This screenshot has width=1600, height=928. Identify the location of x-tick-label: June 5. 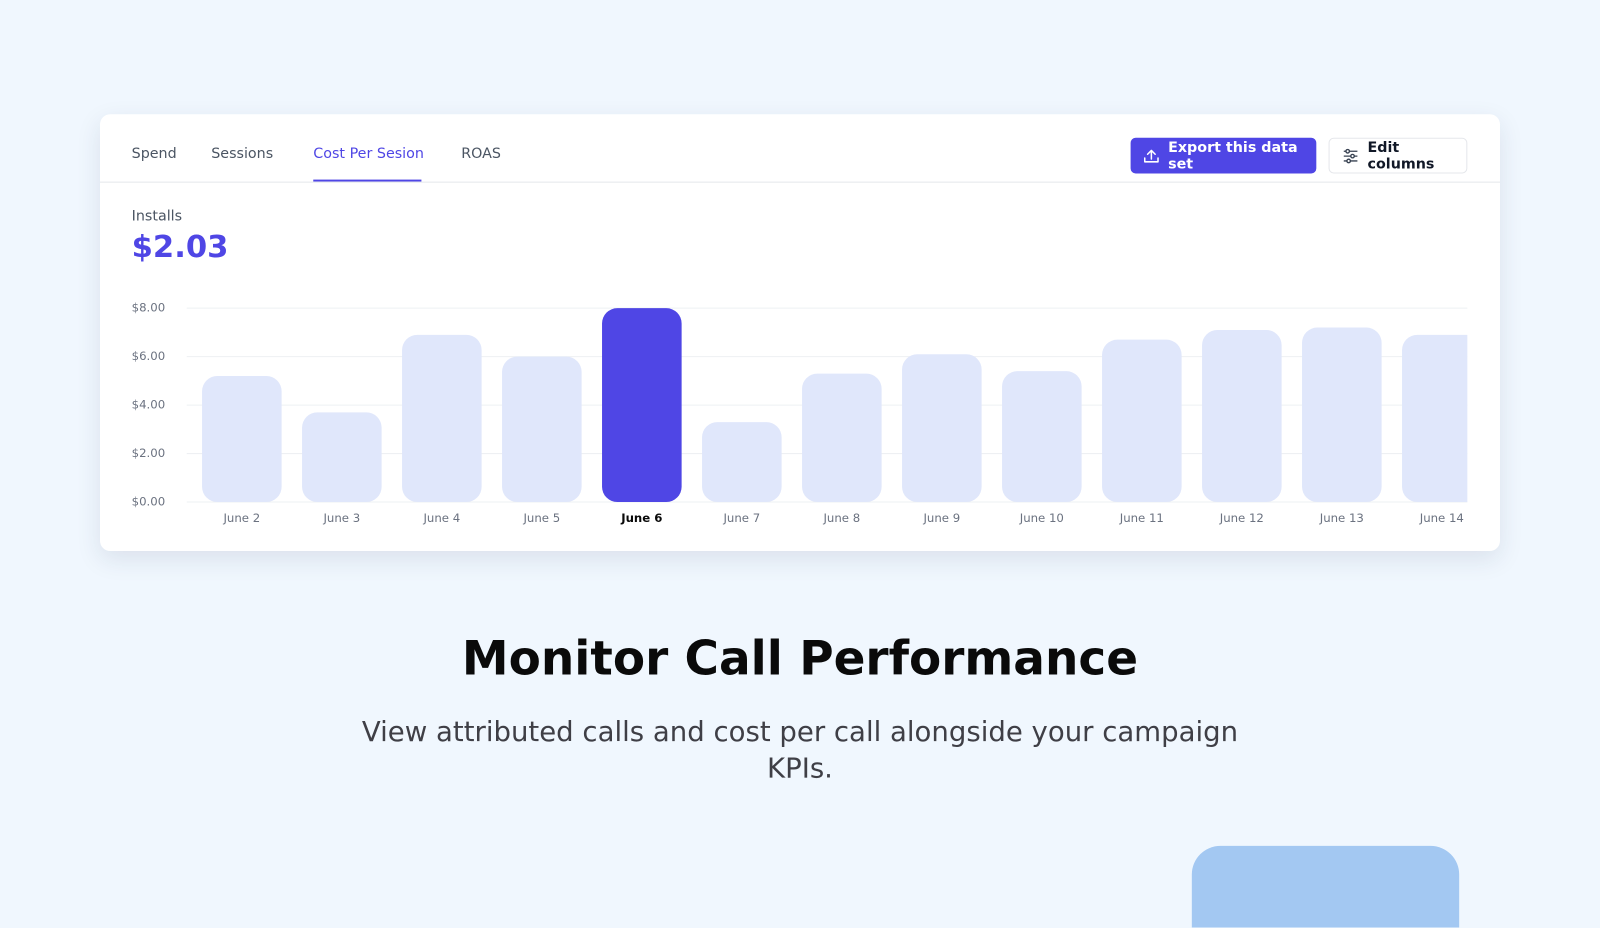
(541, 518).